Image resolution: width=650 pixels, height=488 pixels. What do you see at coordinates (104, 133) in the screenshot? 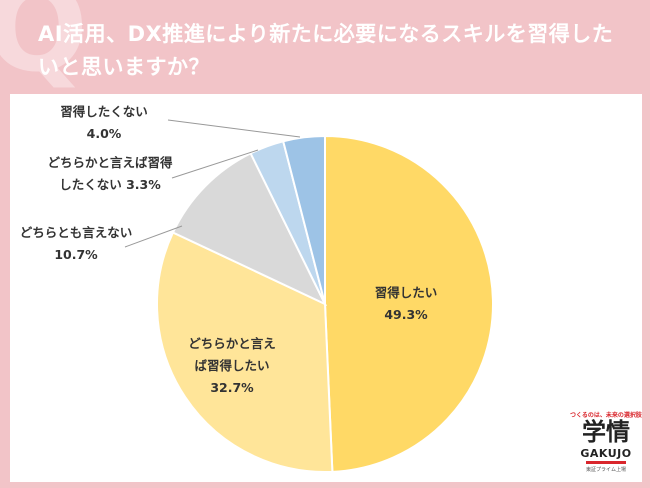
I see `slice-value: 4.0%` at bounding box center [104, 133].